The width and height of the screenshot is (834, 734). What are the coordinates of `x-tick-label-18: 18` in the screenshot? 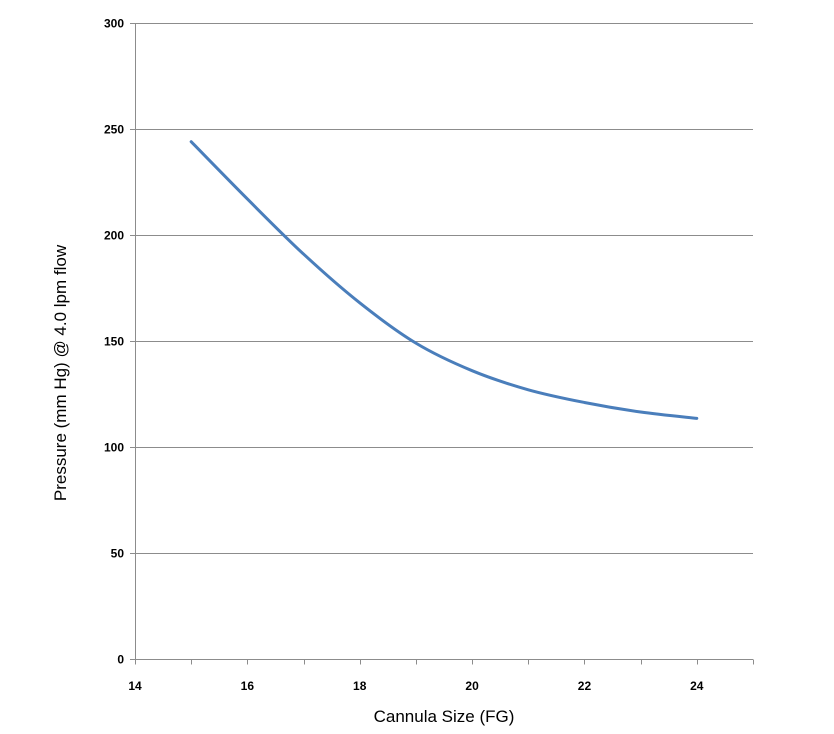 It's located at (360, 686).